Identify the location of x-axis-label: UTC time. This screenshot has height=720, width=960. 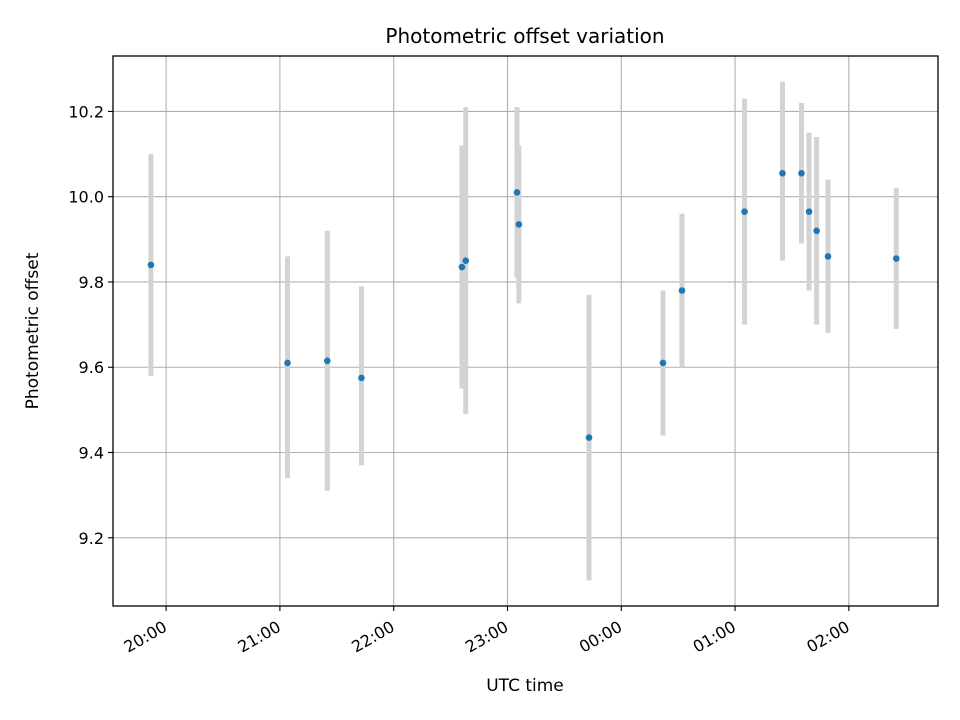
(525, 686).